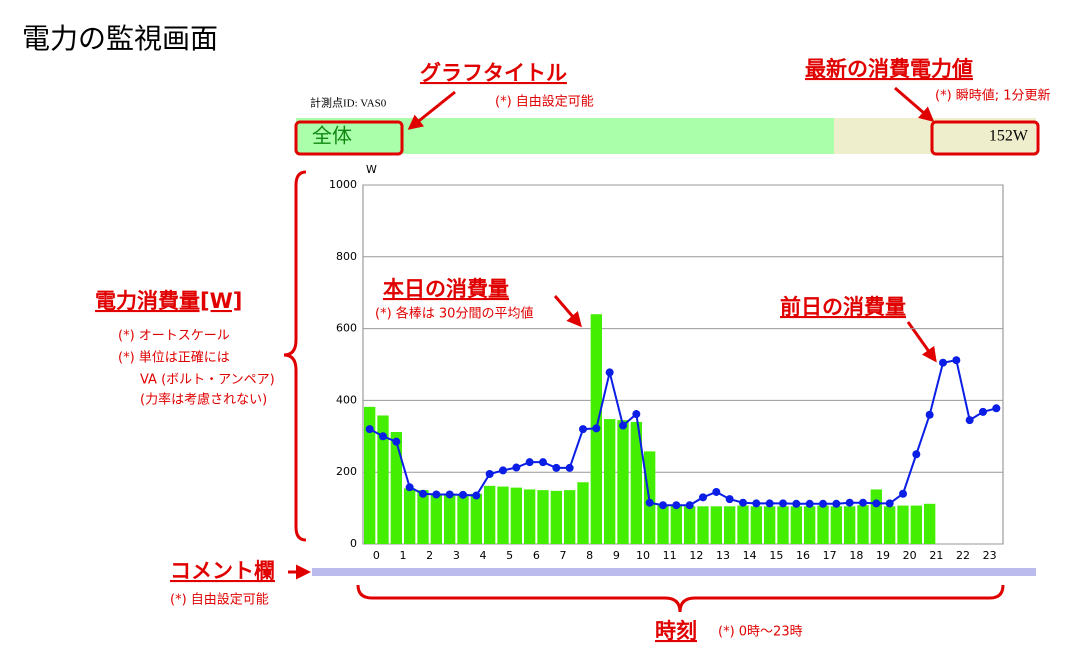 The height and width of the screenshot is (659, 1078). What do you see at coordinates (993, 96) in the screenshot?
I see `annotation-note: (*) 瞬時値; 1分更新` at bounding box center [993, 96].